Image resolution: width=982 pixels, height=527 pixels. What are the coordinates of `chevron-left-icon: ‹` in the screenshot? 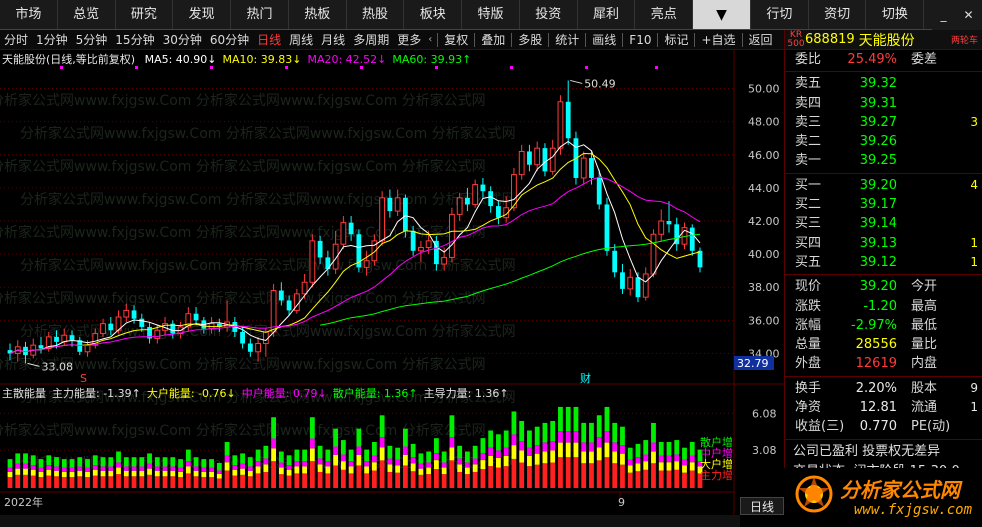 It's located at (430, 39).